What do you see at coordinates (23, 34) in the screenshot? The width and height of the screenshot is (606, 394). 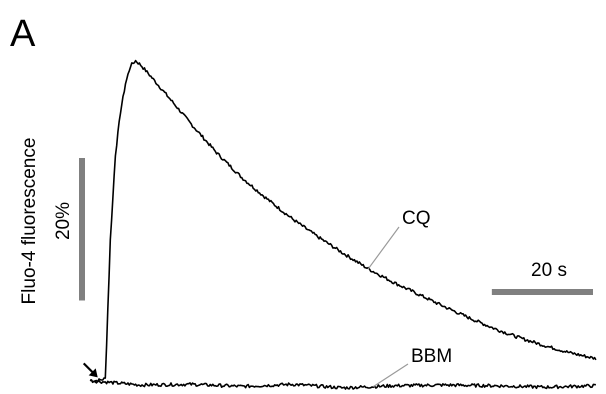 I see `panel-label: A` at bounding box center [23, 34].